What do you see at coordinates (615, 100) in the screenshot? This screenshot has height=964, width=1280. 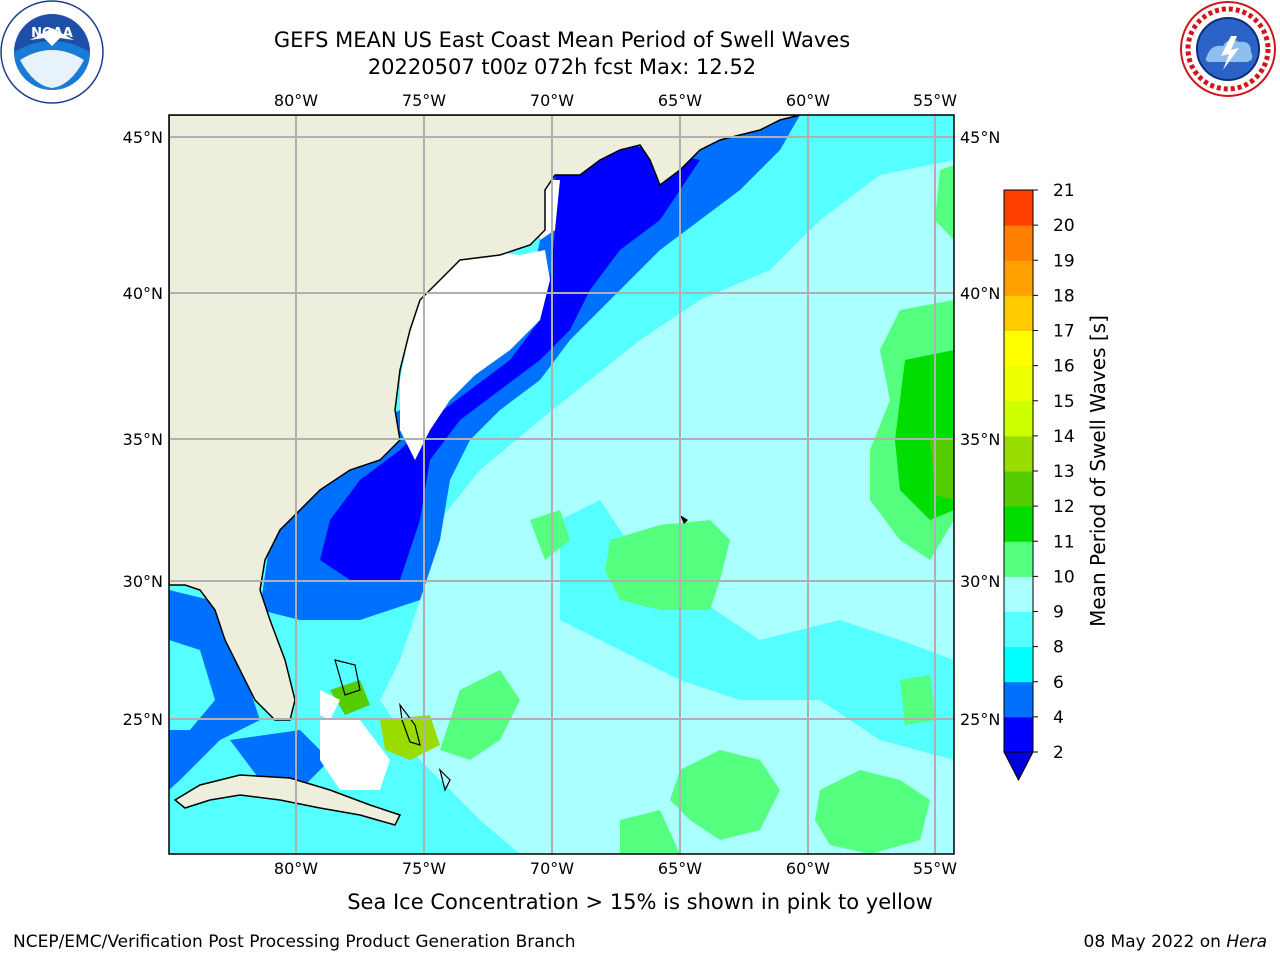 I see `lon-labels-top: 80°W 75°W 70°W 65°W 60°W 55°W` at bounding box center [615, 100].